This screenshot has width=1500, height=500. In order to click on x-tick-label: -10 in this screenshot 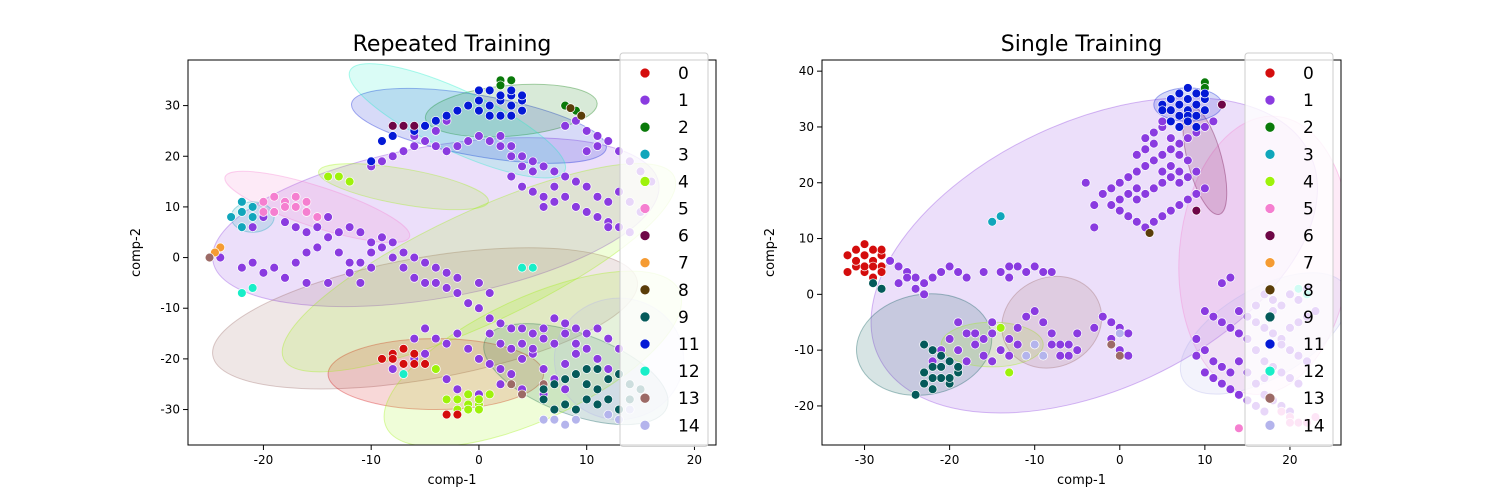, I will do `click(371, 460)`.